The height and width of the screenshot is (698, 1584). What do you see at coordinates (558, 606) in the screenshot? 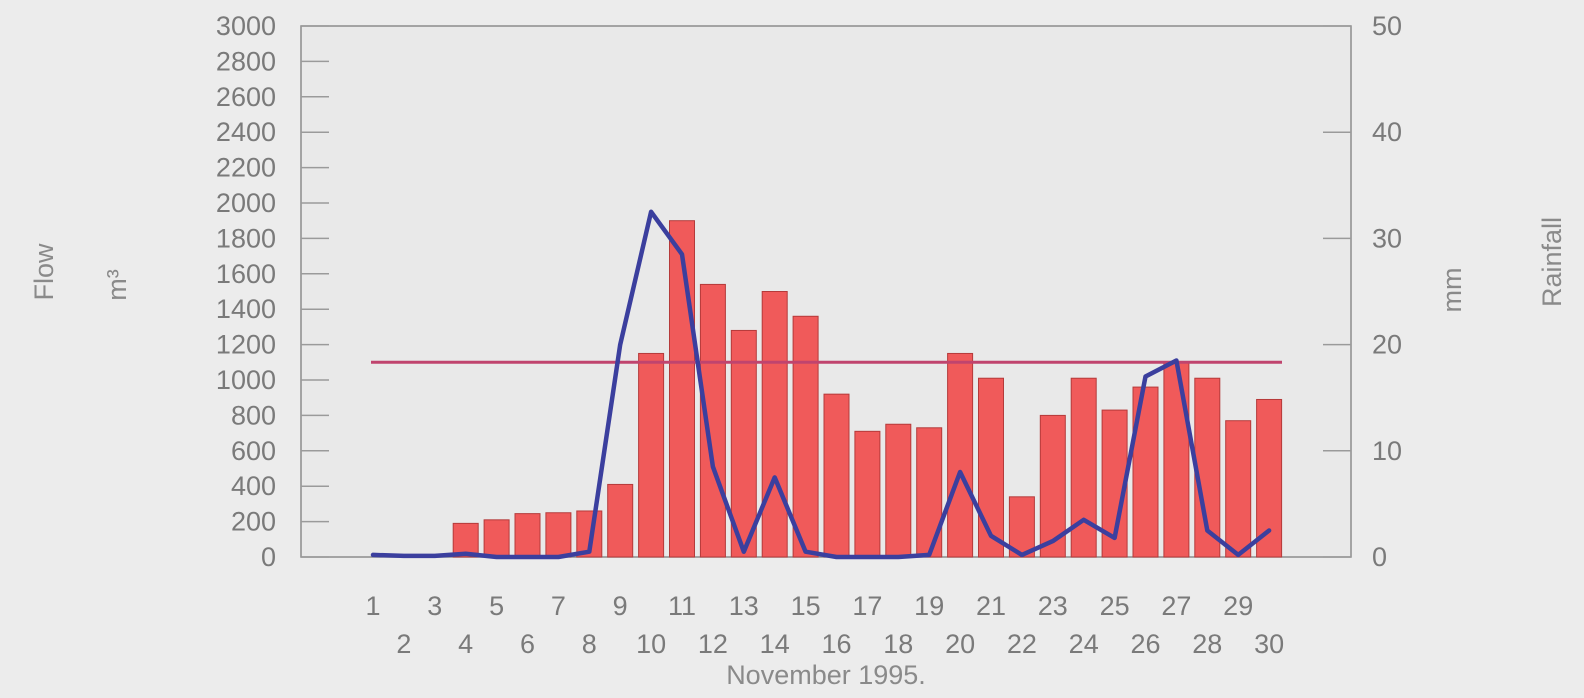
I see `x-tick-label: 7` at bounding box center [558, 606].